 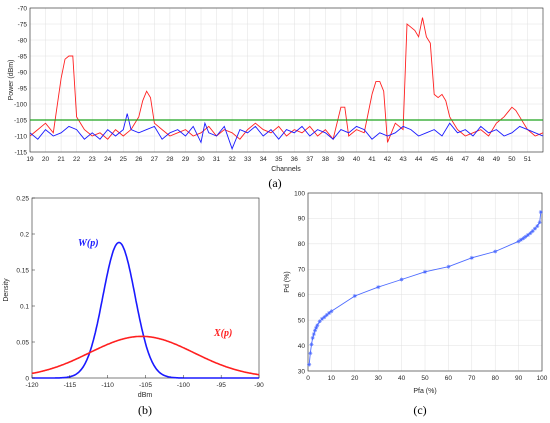 I want to click on chart-c-xtick-label: 40, so click(x=402, y=378).